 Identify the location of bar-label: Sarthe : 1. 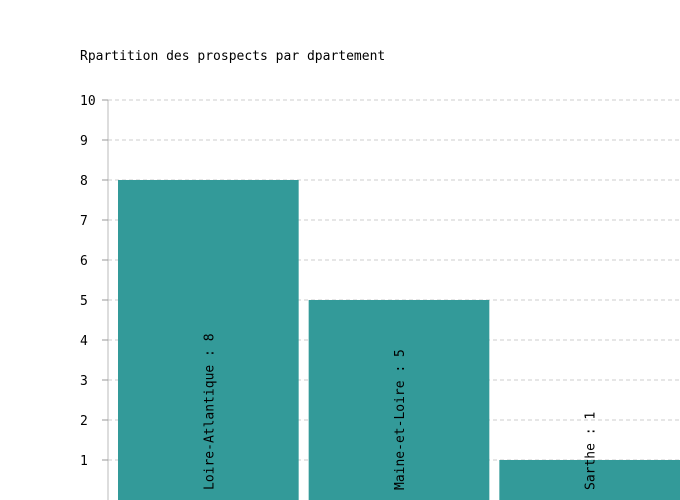
(591, 451).